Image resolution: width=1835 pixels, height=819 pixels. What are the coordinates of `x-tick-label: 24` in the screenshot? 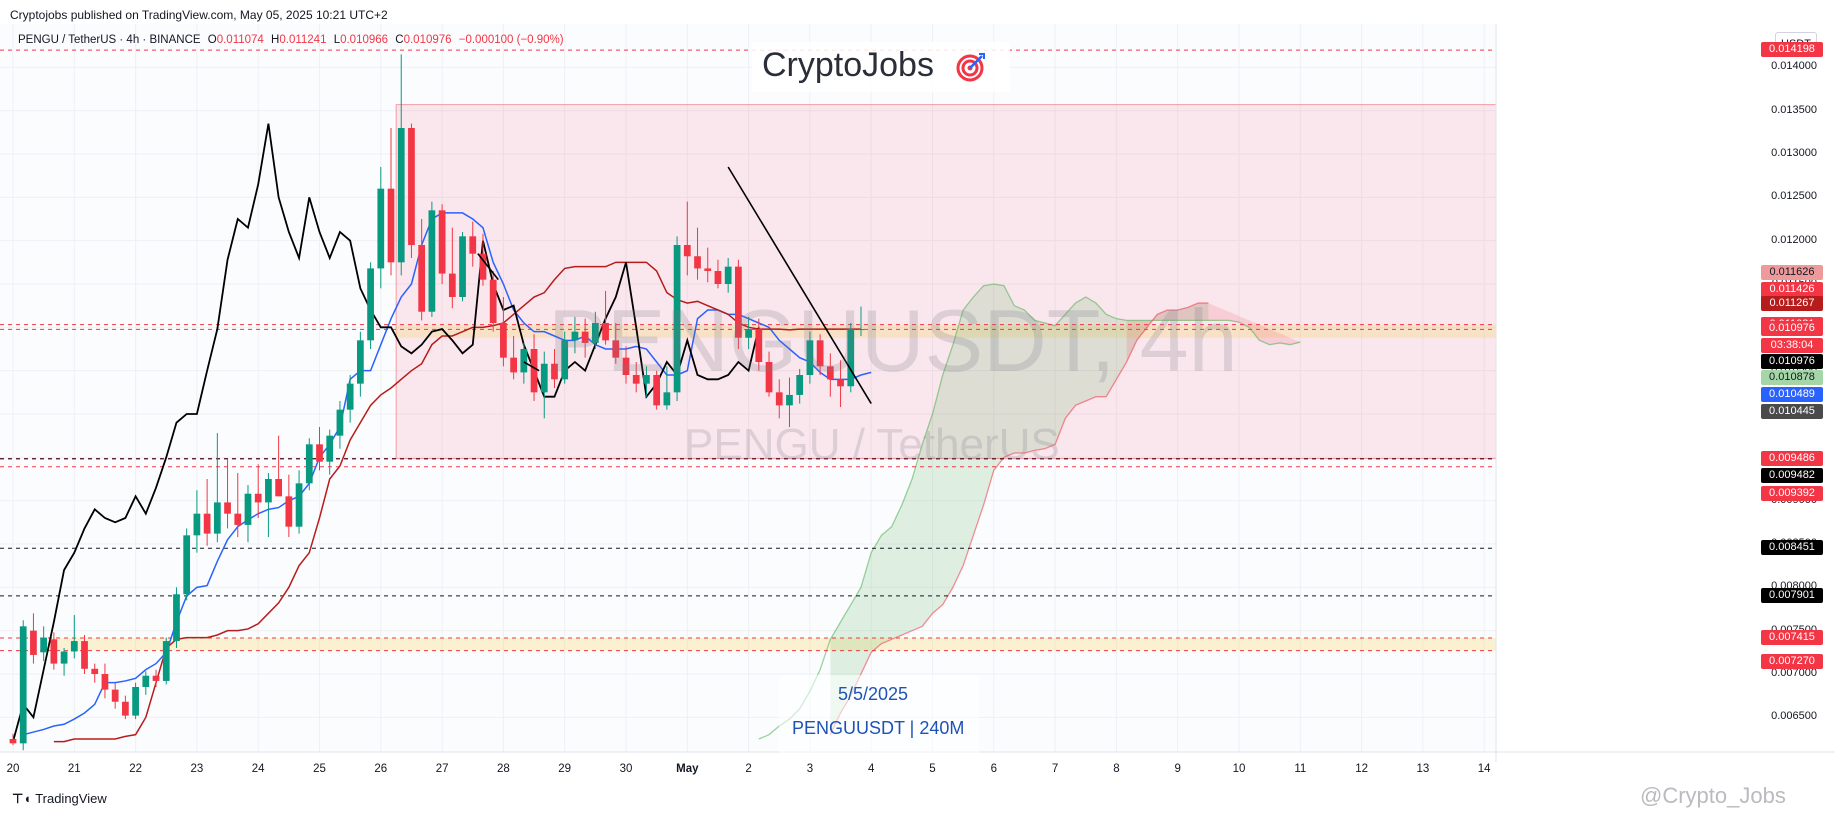 It's located at (258, 769).